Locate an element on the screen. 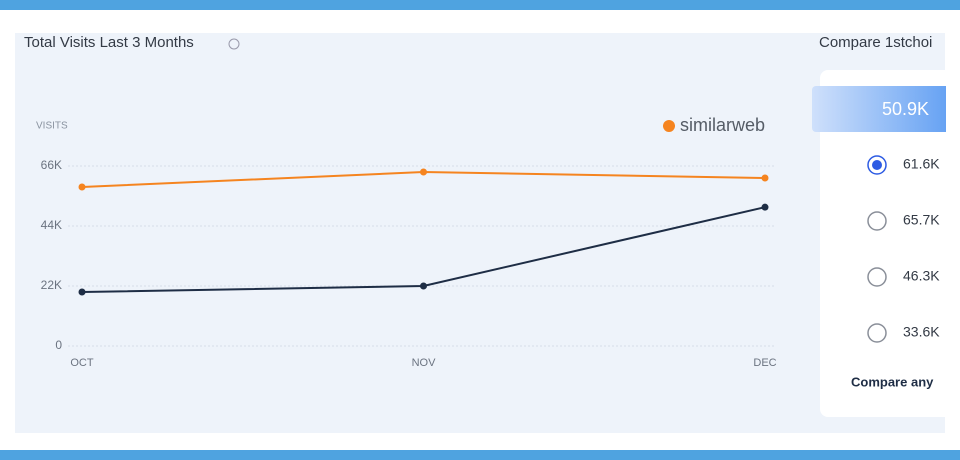  top-border-edge is located at coordinates (953, 5).